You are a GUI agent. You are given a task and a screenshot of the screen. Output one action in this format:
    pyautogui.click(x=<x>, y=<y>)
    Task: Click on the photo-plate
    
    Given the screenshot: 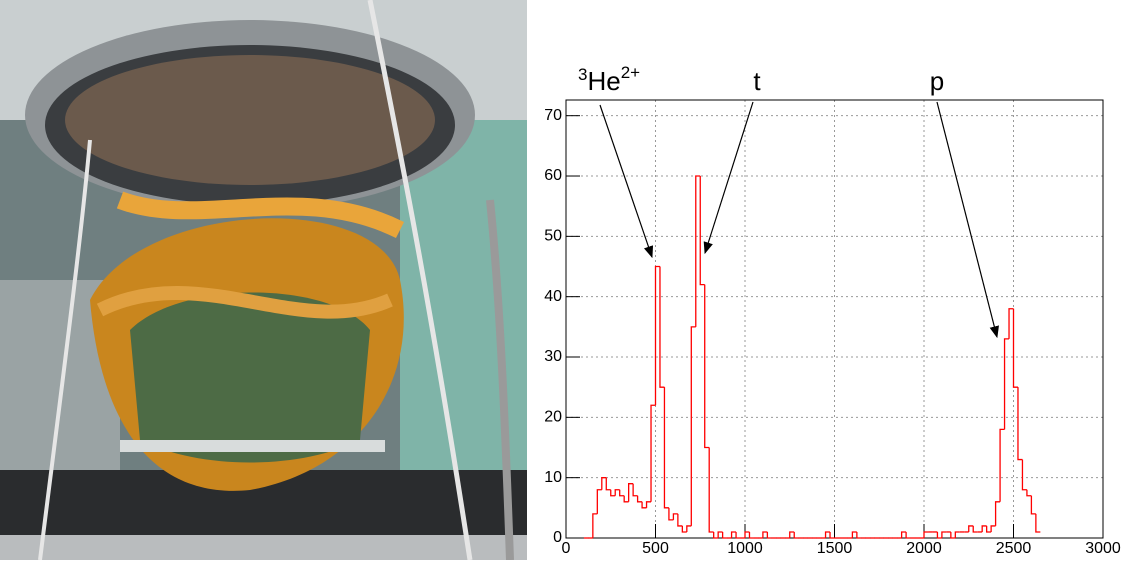 What is the action you would take?
    pyautogui.click(x=250, y=120)
    